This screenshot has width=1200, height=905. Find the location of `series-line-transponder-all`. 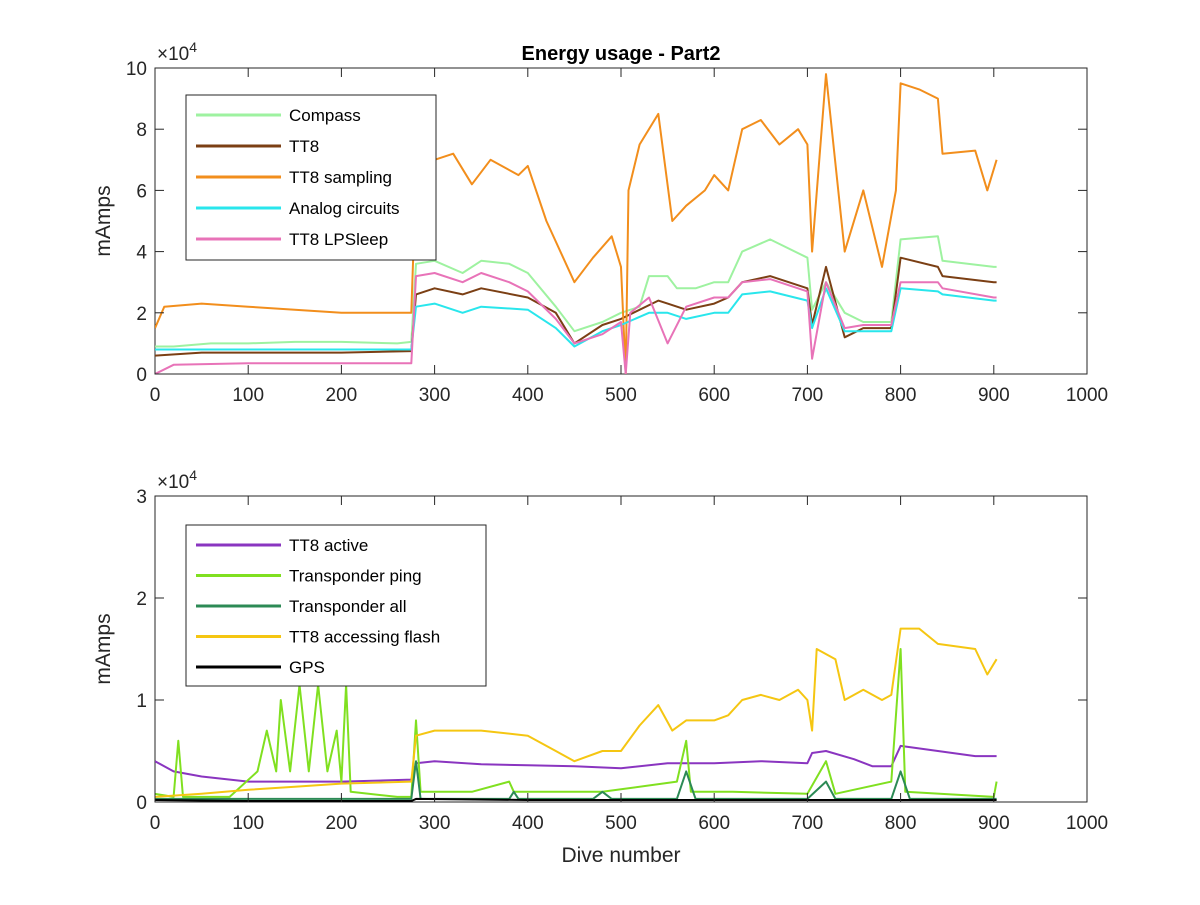

series-line-transponder-all is located at coordinates (576, 780).